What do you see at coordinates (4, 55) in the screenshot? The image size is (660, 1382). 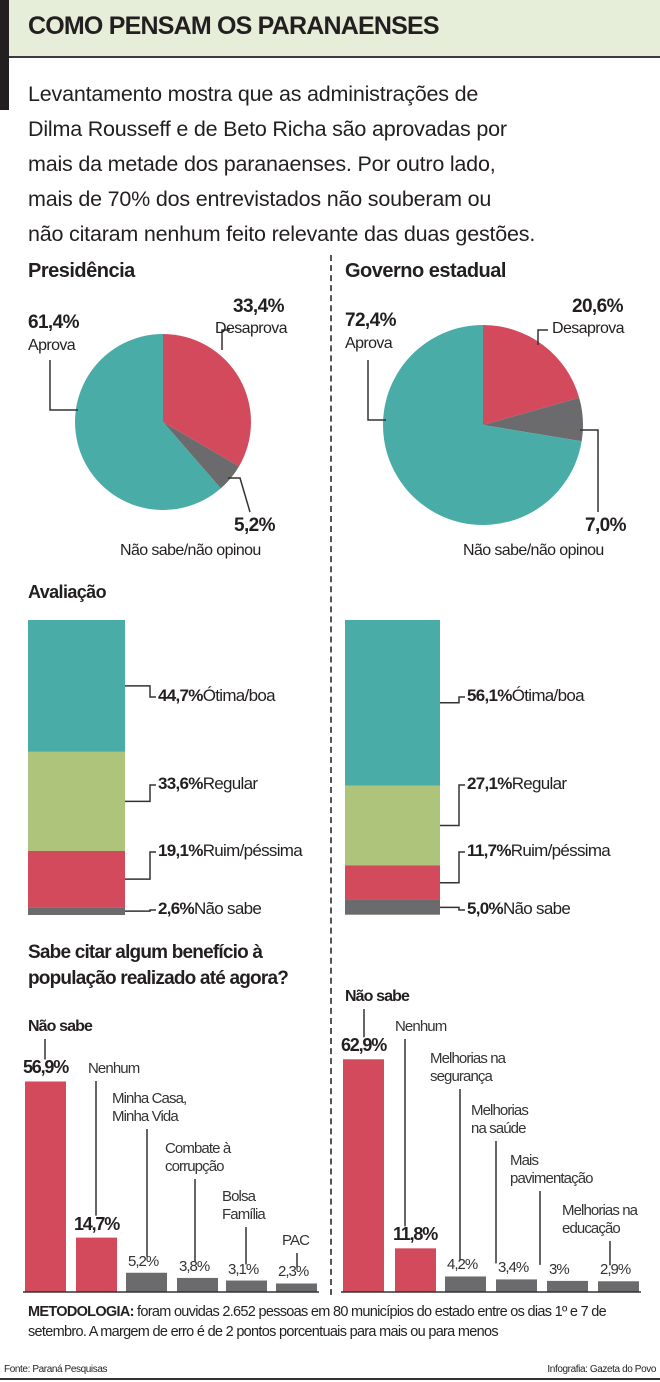 I see `accent-bar` at bounding box center [4, 55].